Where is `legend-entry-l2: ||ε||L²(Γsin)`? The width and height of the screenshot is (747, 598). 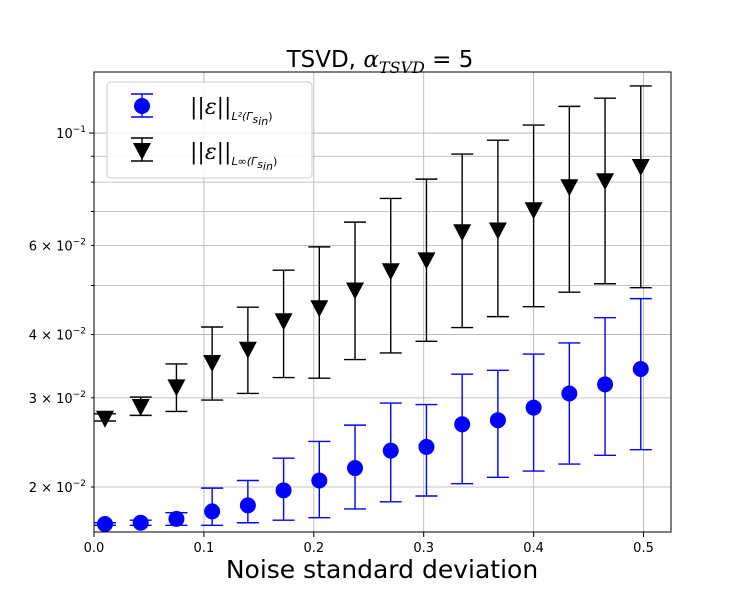 legend-entry-l2: ||ε||L²(Γsin) is located at coordinates (202, 110).